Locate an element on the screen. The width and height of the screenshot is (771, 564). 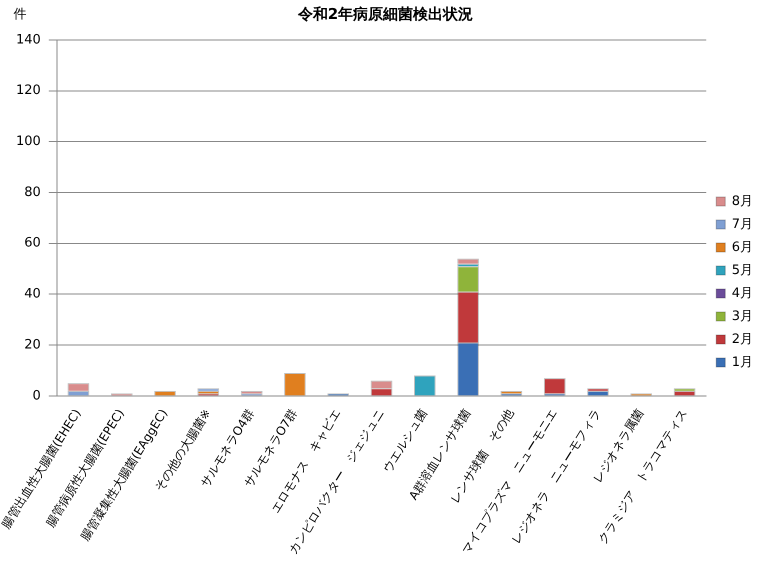
legend-label: 7月 is located at coordinates (743, 224).